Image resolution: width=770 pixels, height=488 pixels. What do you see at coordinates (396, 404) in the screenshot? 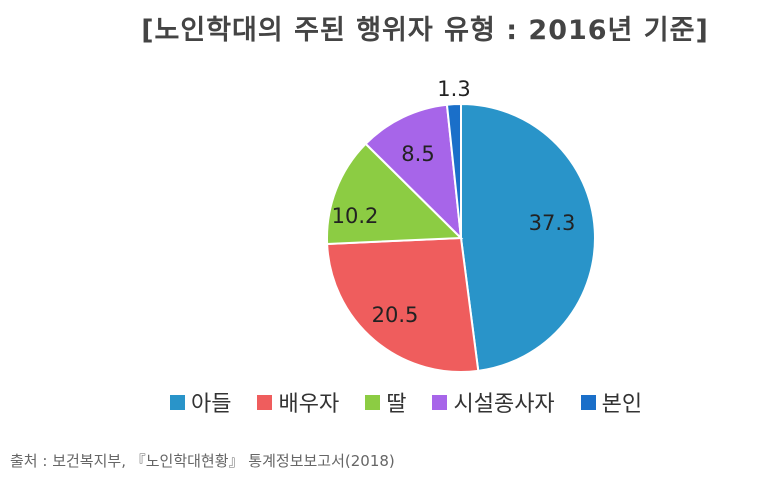
I see `legend-label: 딸` at bounding box center [396, 404].